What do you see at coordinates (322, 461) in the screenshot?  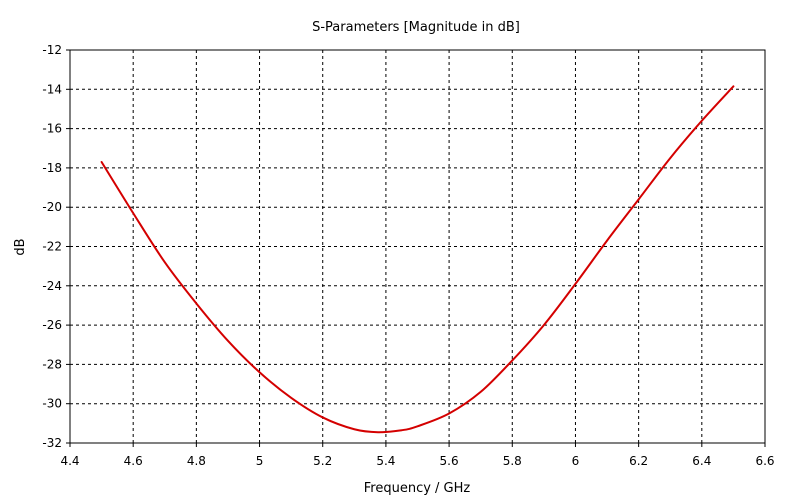 I see `x-tick-label: 5.2` at bounding box center [322, 461].